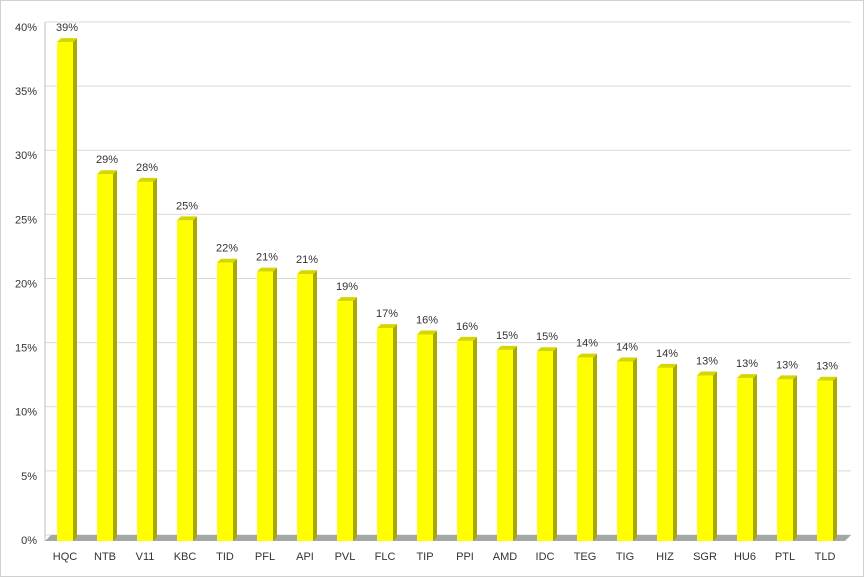 The image size is (864, 577). What do you see at coordinates (29, 541) in the screenshot?
I see `y-tick-label: 0%` at bounding box center [29, 541].